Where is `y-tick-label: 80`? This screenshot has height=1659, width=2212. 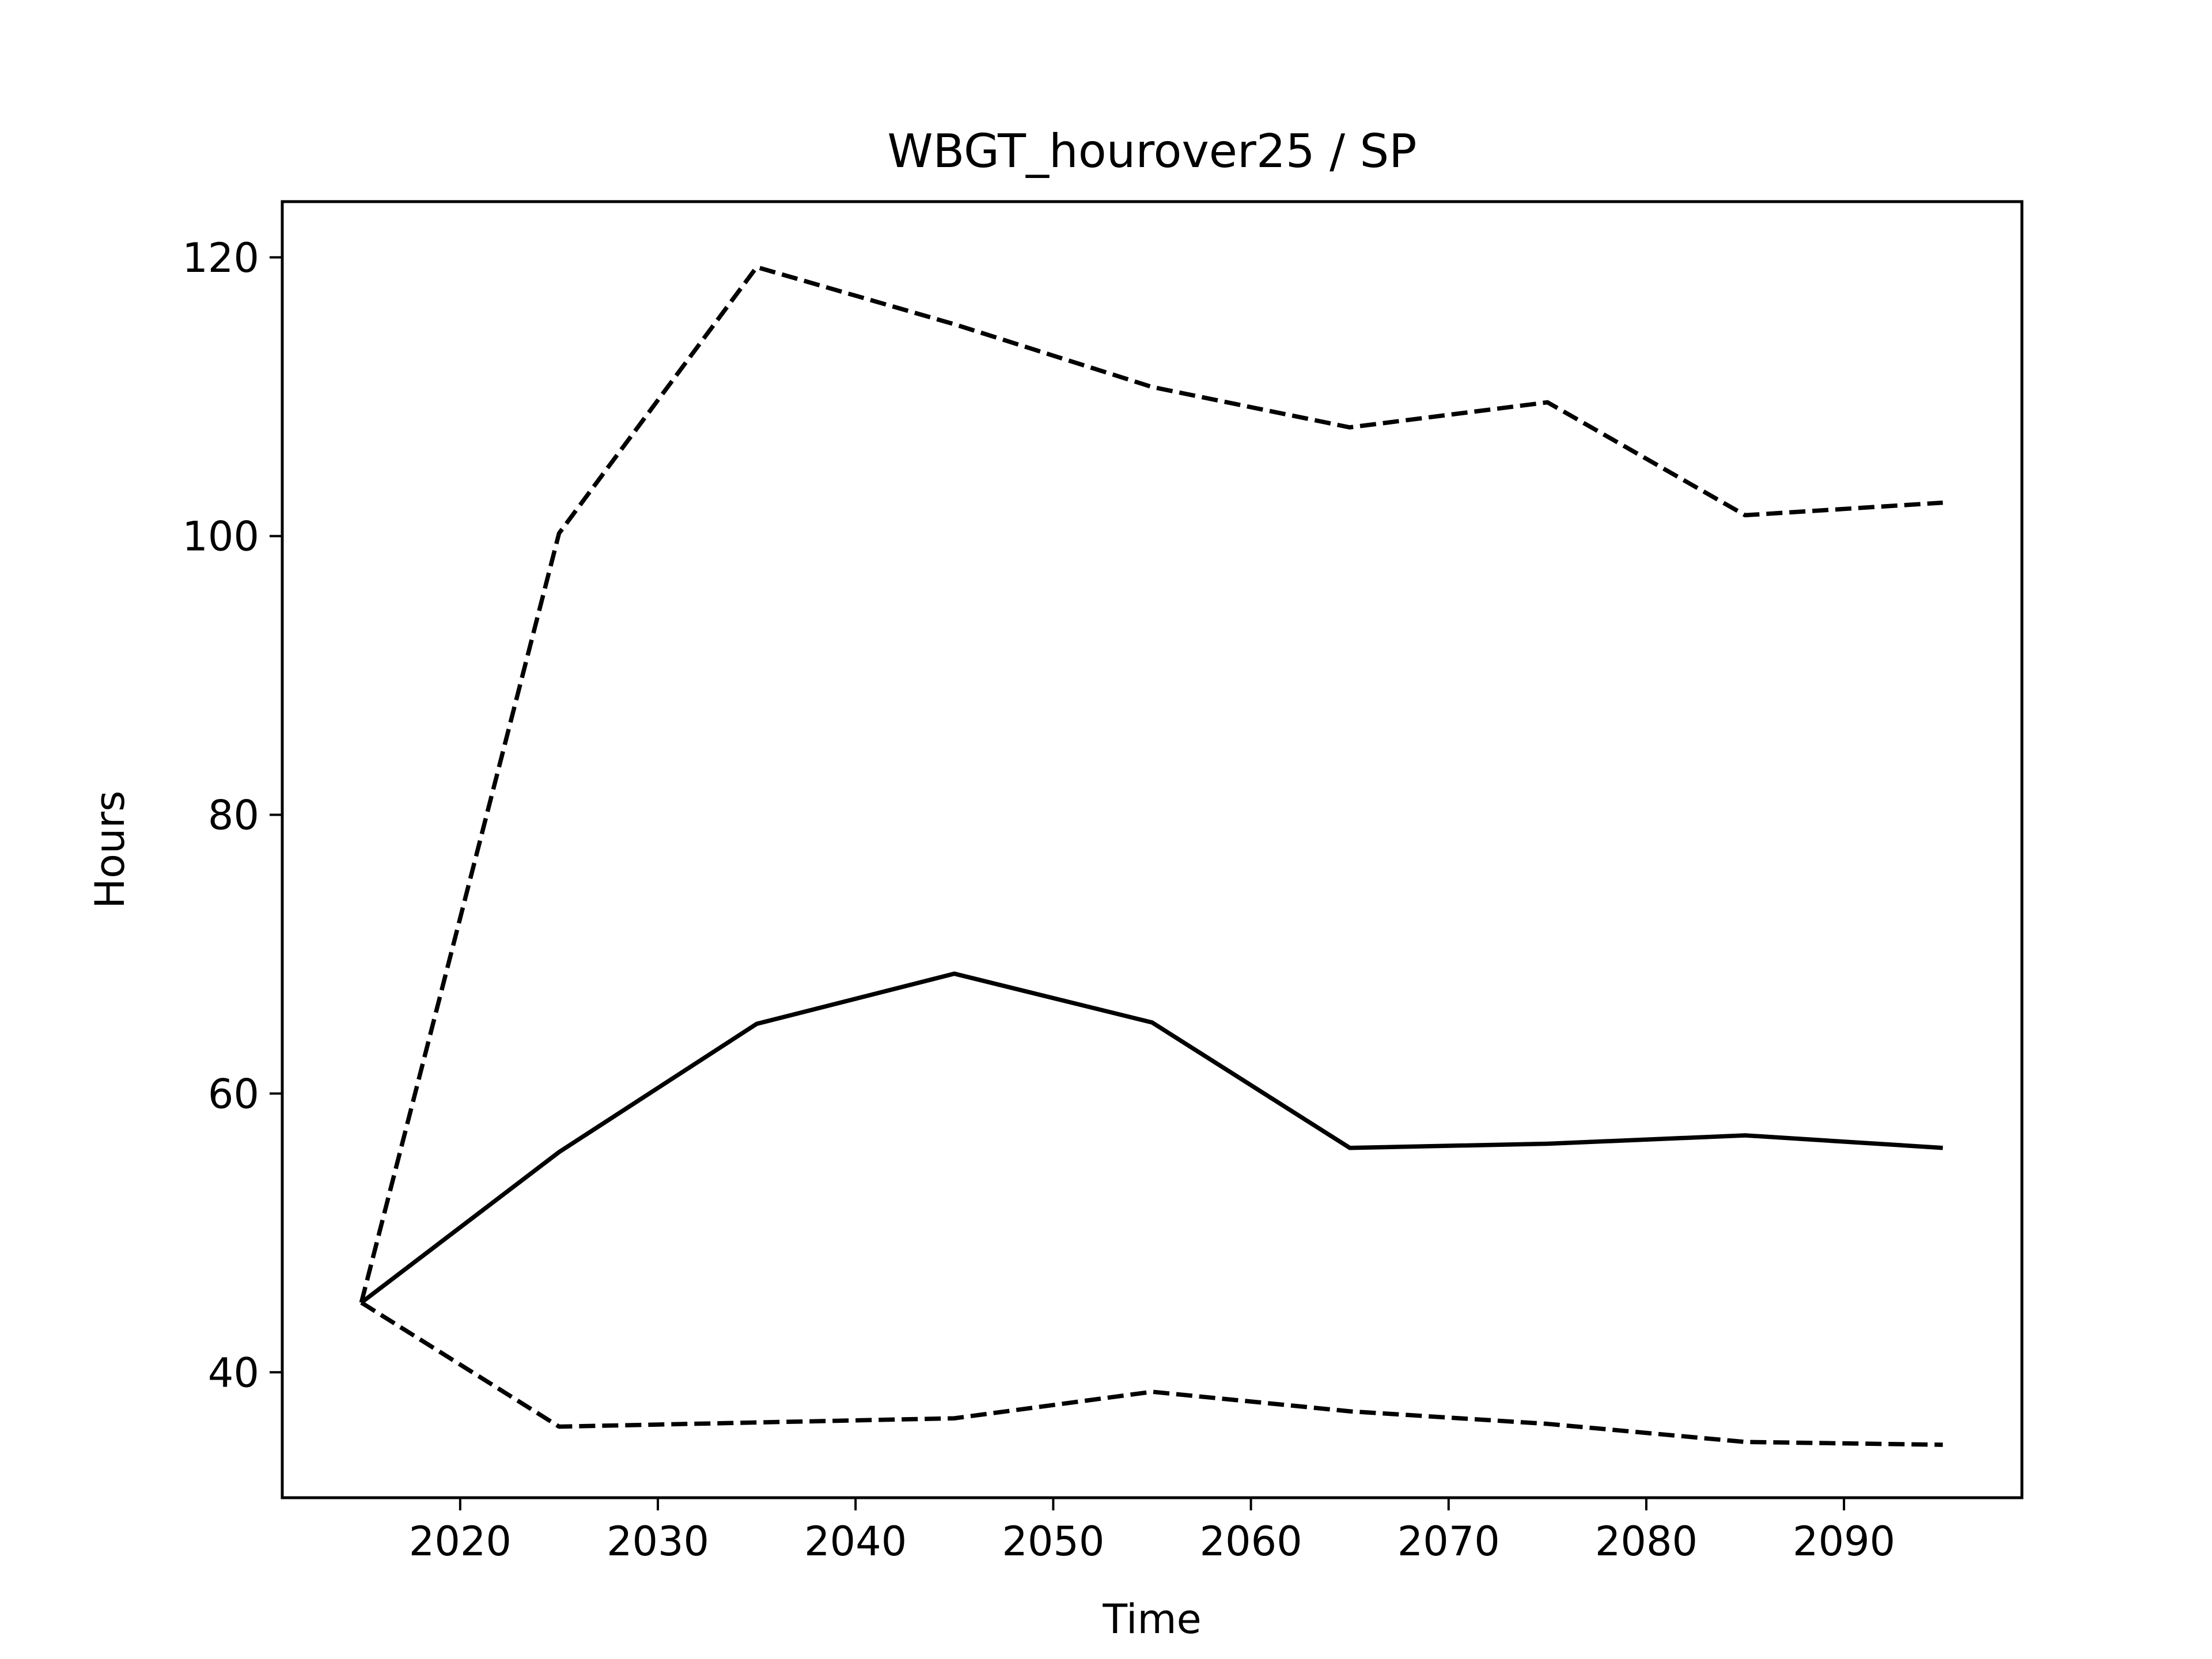 y-tick-label: 80 is located at coordinates (233, 815).